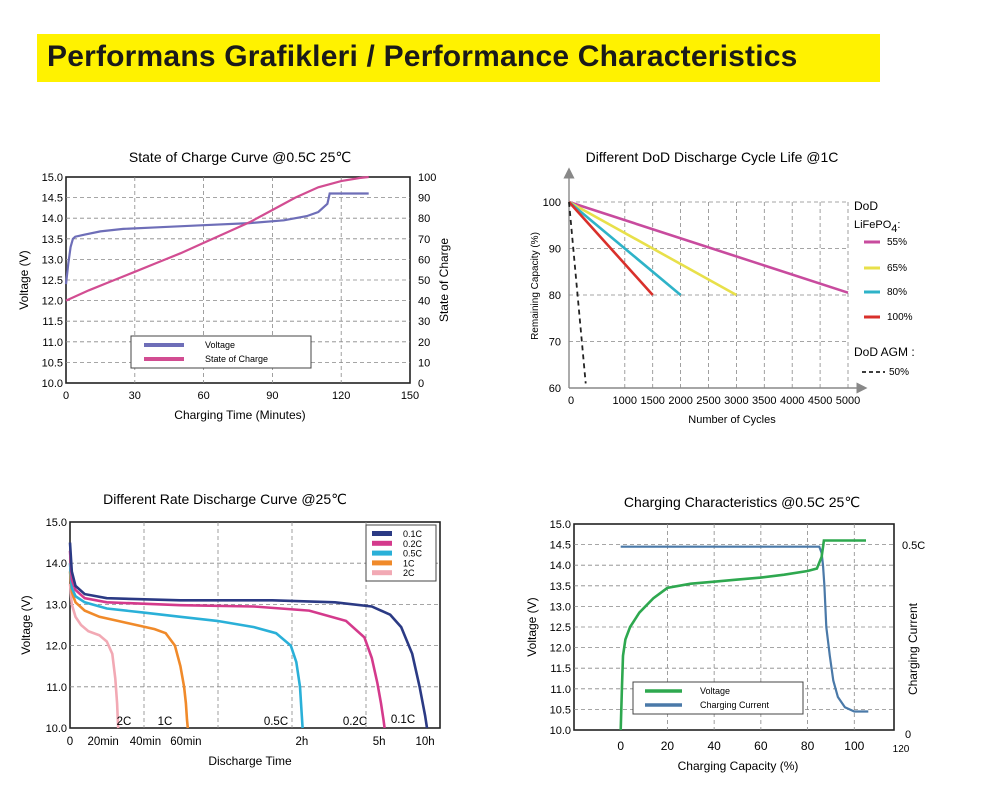 This screenshot has width=999, height=803. What do you see at coordinates (403, 720) in the screenshot?
I see `rate-curve-label: 0.1C` at bounding box center [403, 720].